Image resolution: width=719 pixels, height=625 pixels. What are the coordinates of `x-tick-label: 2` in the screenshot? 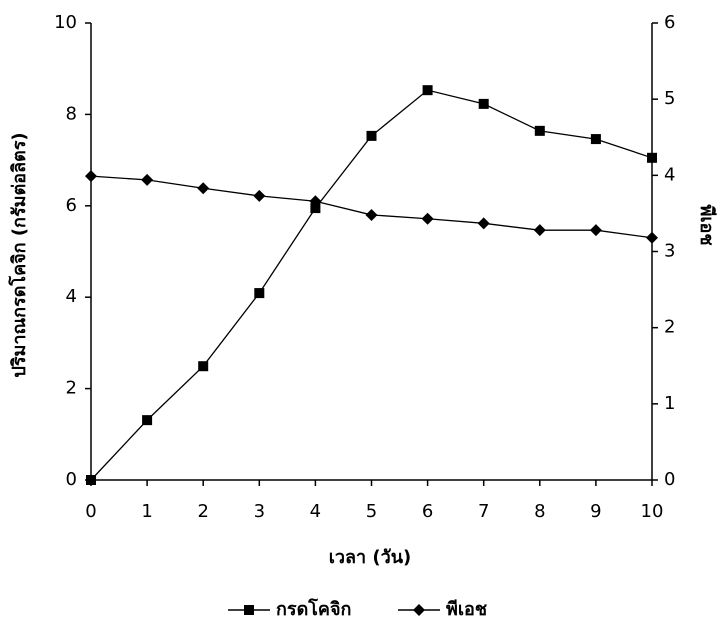 It's located at (202, 511).